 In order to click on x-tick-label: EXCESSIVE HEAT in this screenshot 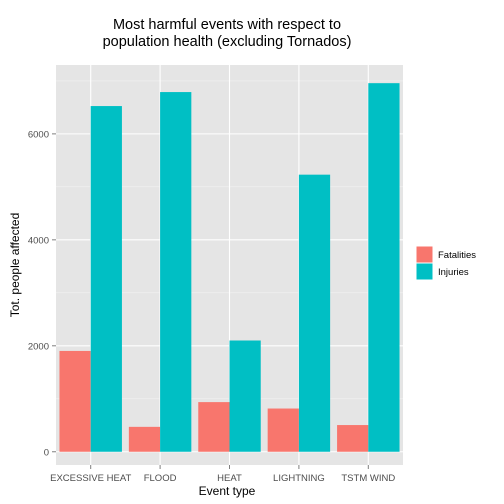, I will do `click(90, 478)`.